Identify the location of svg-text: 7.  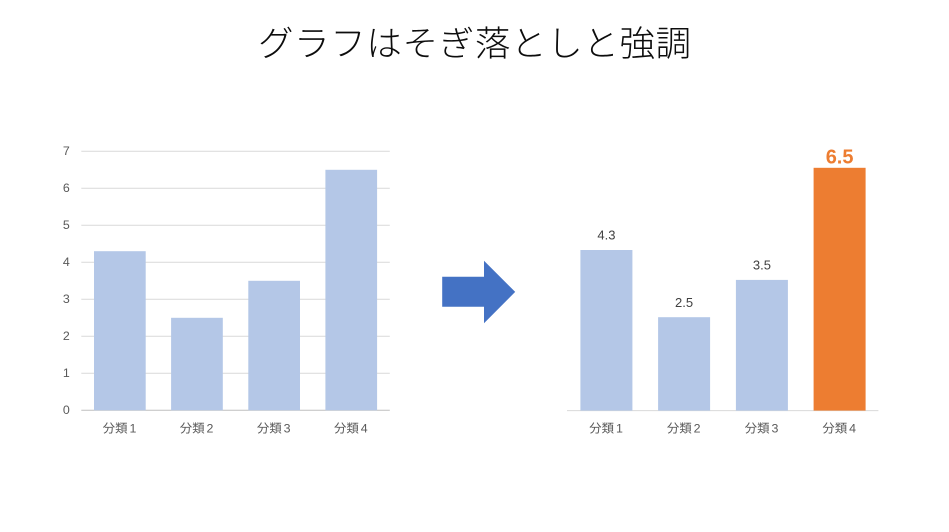
(66, 151).